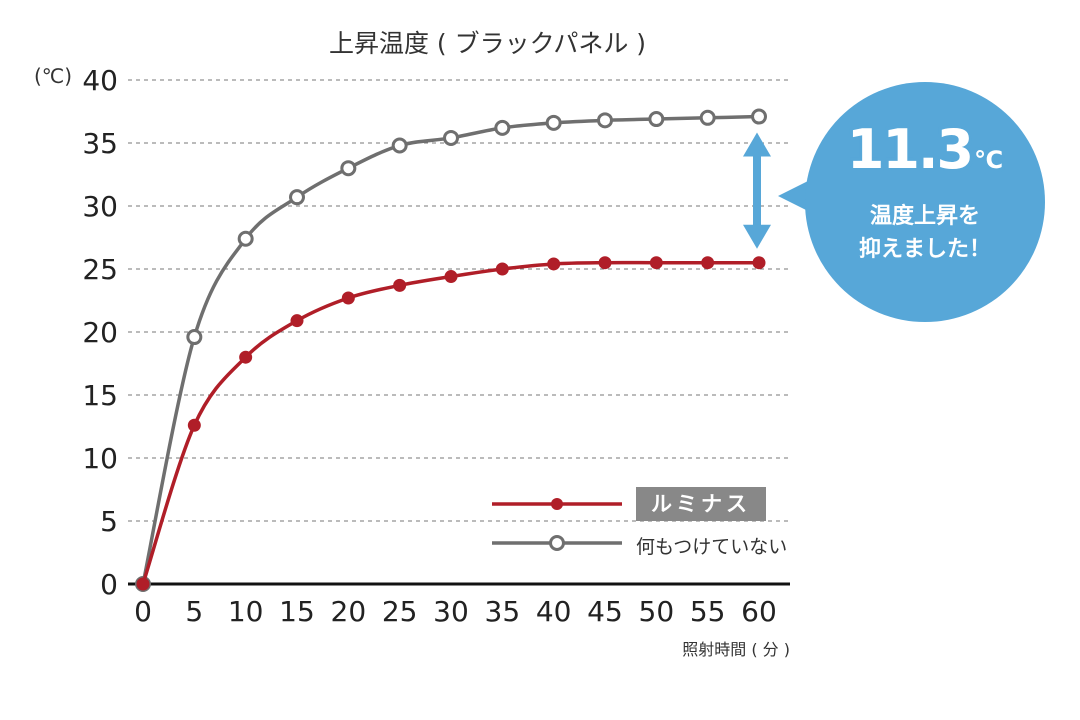 Image resolution: width=1080 pixels, height=720 pixels. What do you see at coordinates (557, 504) in the screenshot?
I see `legend-marker-luminous` at bounding box center [557, 504].